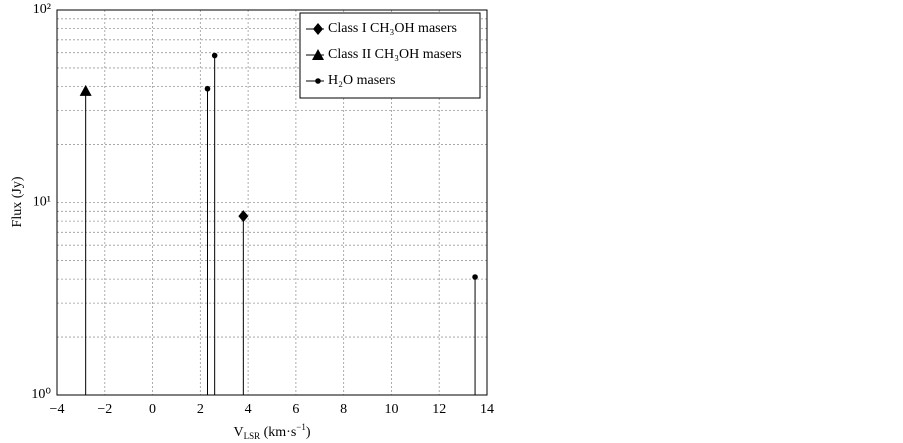 This screenshot has height=443, width=903. I want to click on x-axis-label-part: −1, so click(301, 427).